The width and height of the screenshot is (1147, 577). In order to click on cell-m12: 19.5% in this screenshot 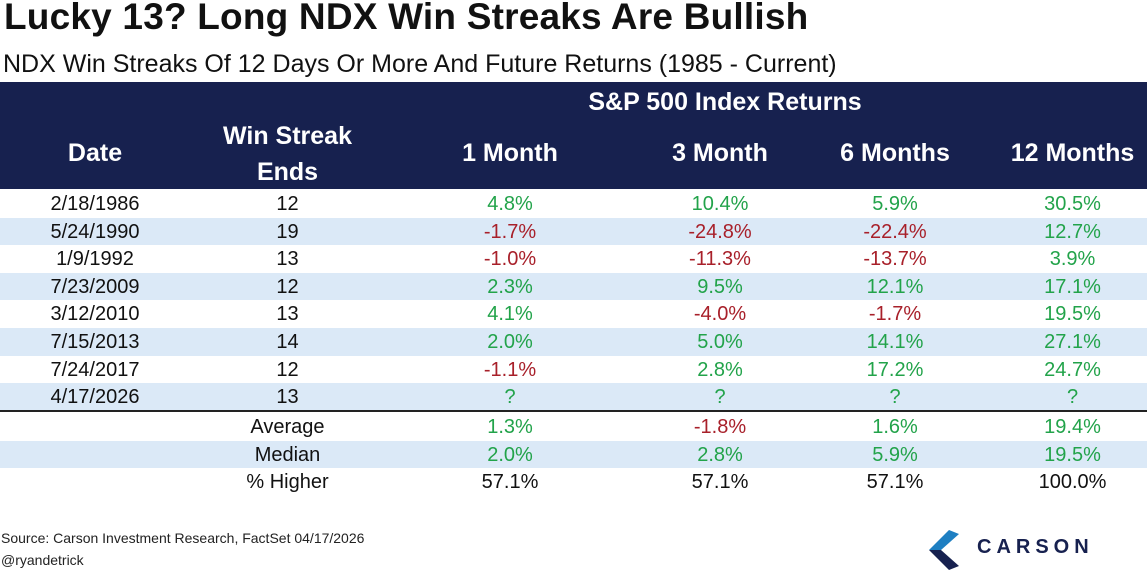, I will do `click(1072, 314)`.